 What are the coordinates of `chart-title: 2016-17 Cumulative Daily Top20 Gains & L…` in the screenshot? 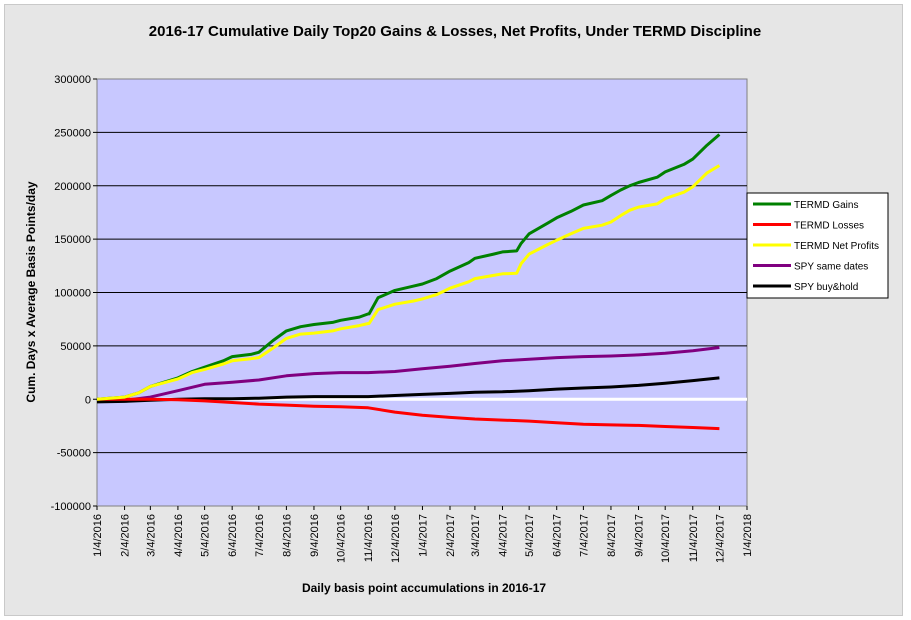 It's located at (455, 31).